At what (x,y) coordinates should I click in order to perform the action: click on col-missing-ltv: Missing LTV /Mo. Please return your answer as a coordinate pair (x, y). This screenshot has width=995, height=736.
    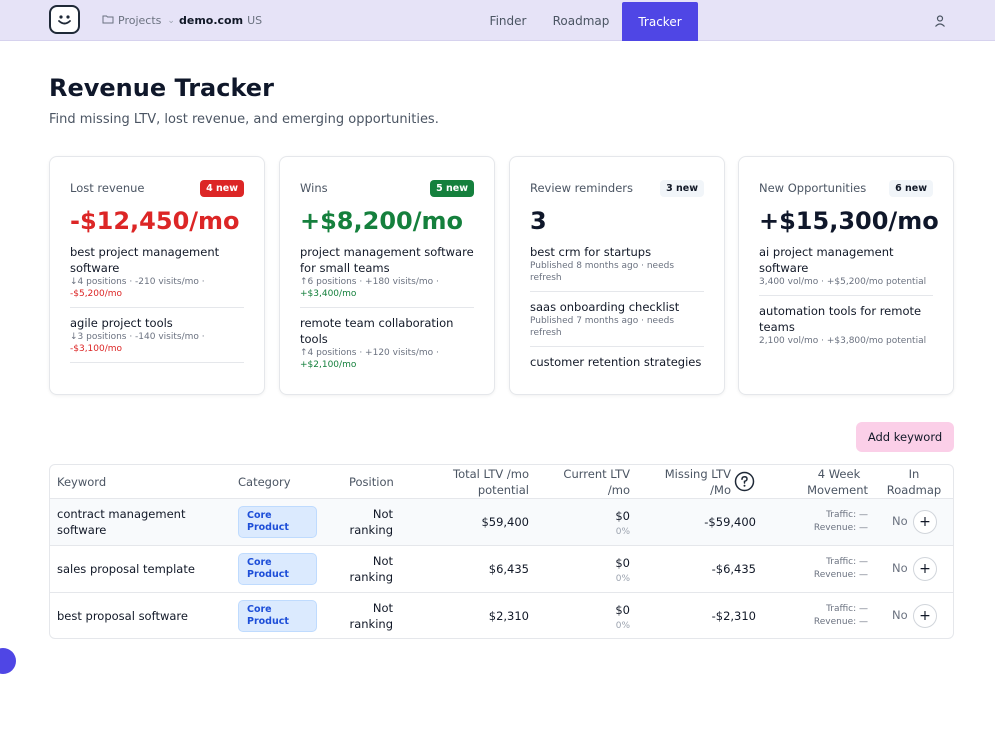
    Looking at the image, I should click on (690, 482).